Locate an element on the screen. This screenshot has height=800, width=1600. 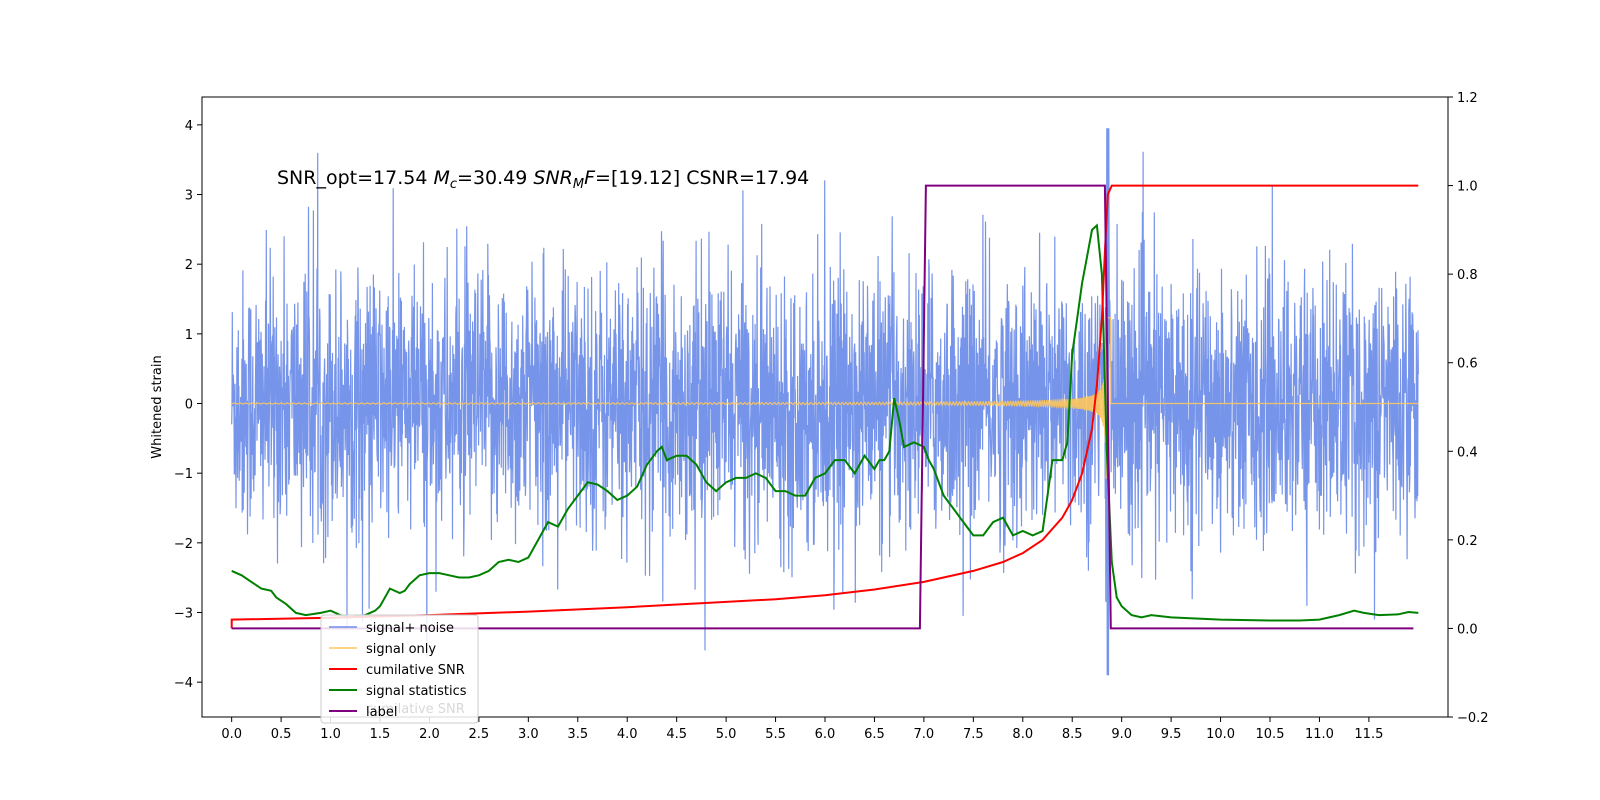
legend-entry-label: signal only is located at coordinates (401, 649).